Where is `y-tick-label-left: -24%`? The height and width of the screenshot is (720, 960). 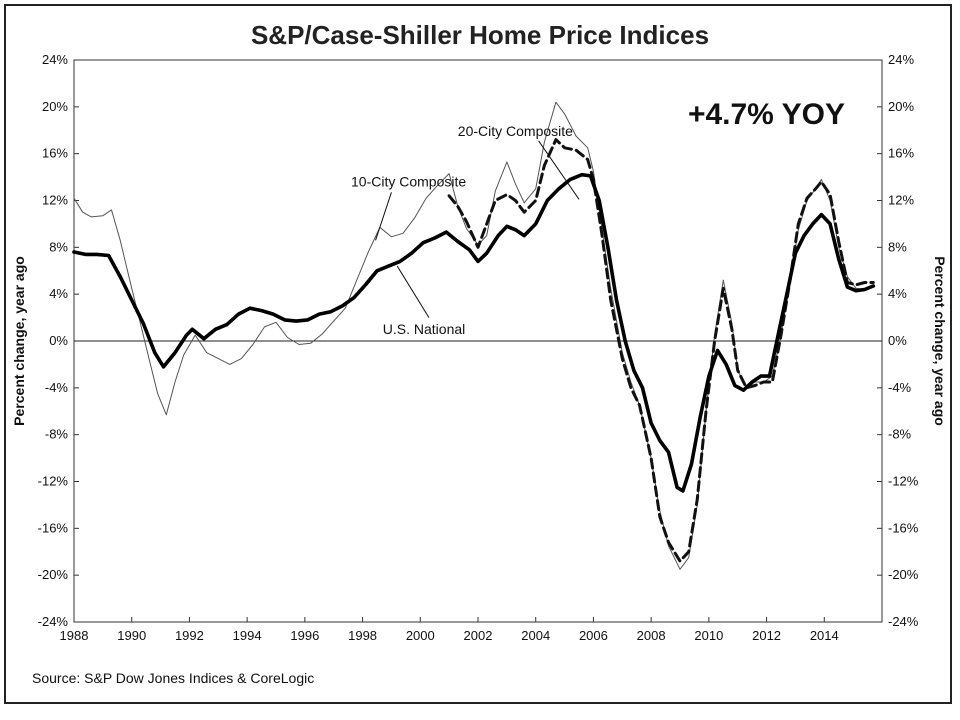 y-tick-label-left: -24% is located at coordinates (53, 621).